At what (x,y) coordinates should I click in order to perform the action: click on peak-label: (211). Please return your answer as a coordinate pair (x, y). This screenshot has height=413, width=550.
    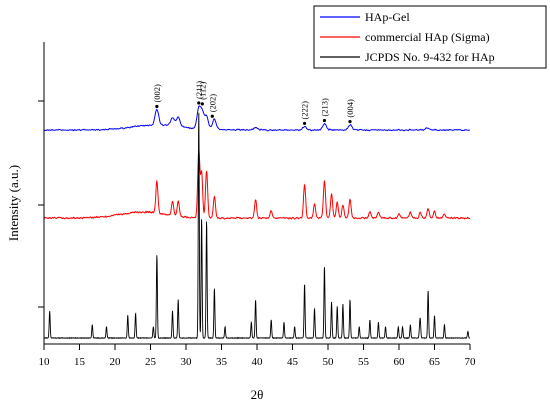
    Looking at the image, I should click on (199, 90).